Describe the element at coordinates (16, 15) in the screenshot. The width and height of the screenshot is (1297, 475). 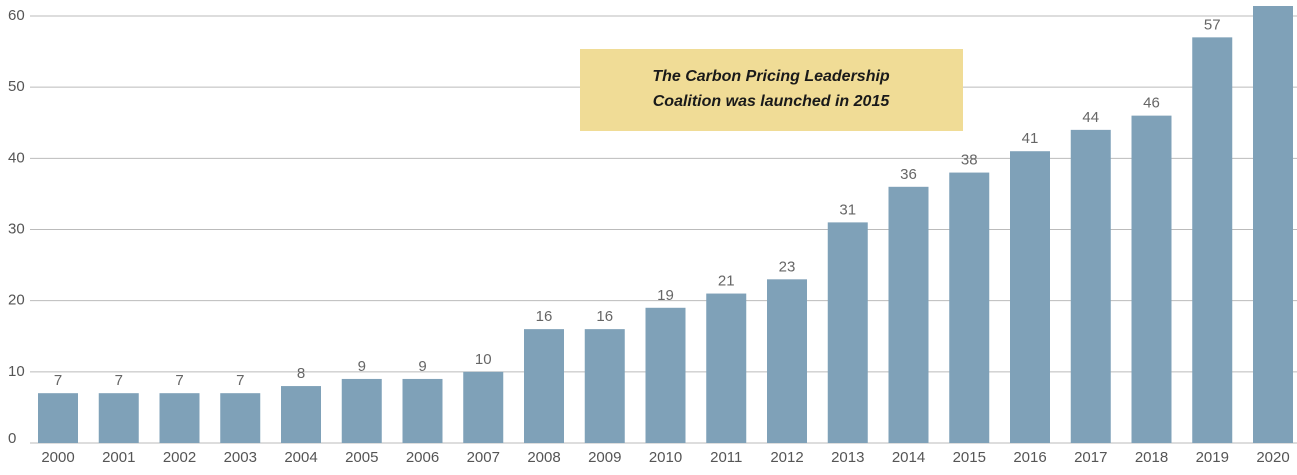
I see `y-tick-label: 60` at that location.